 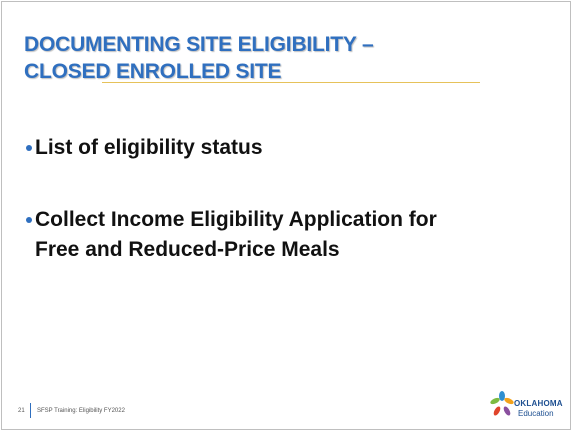 I want to click on bullet-line: Free and Reduced-Price Meals, so click(x=187, y=249).